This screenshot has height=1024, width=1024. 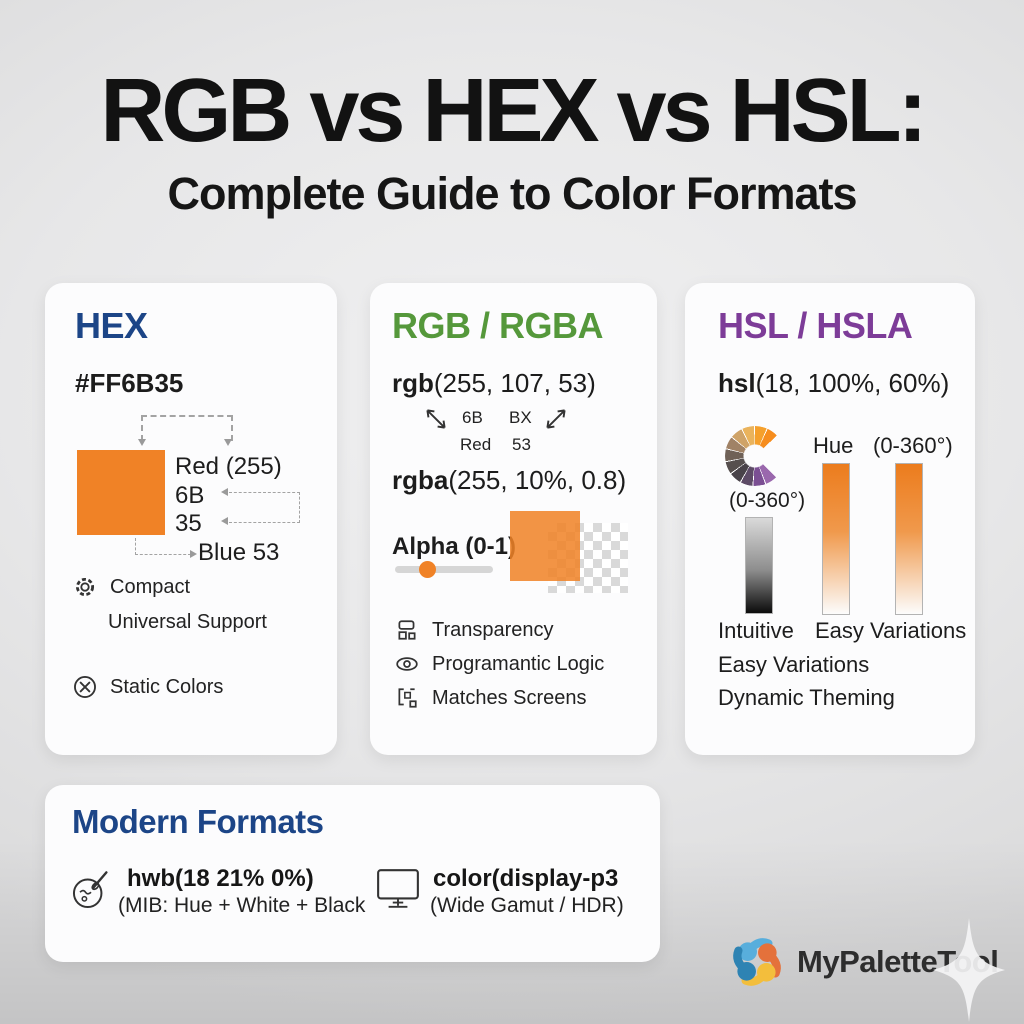 I want to click on rgb-code-value: rgb(255, 107, 53), so click(x=494, y=383).